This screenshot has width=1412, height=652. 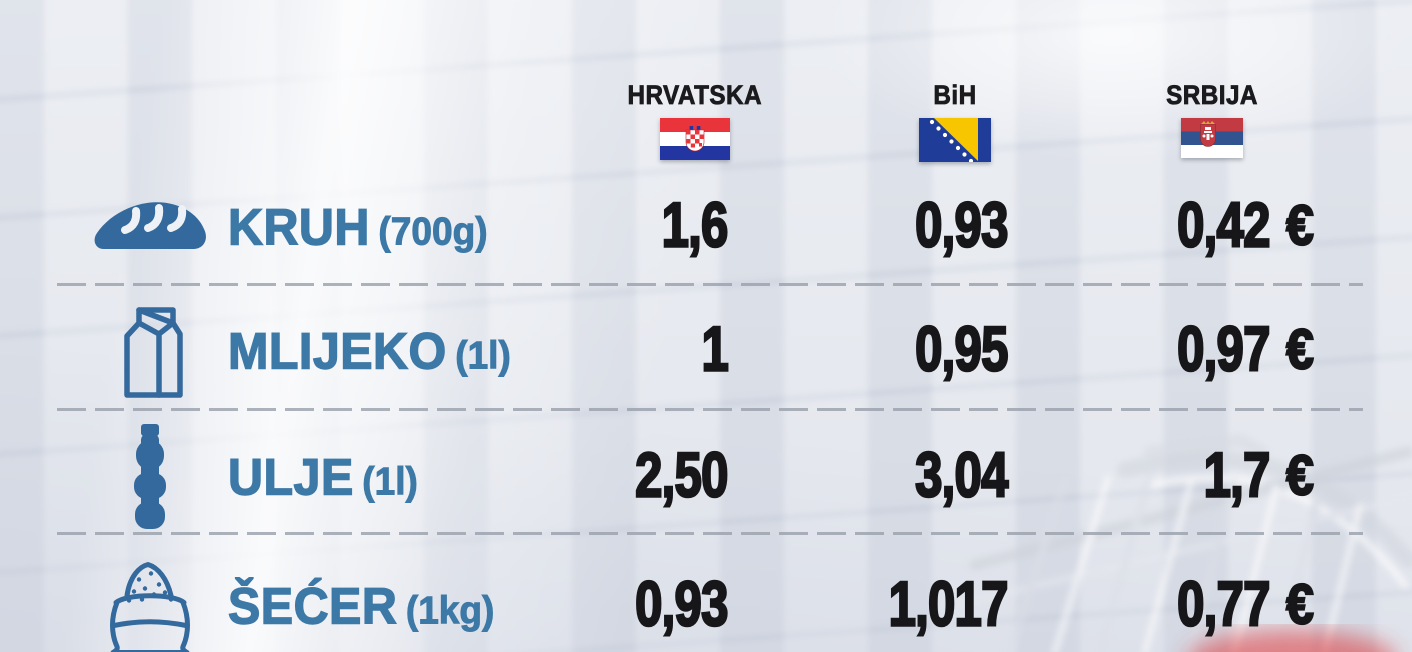 I want to click on table-row-secer: ŠEĆER (1kg) 0,93 1,017 0,77 €, so click(x=706, y=606).